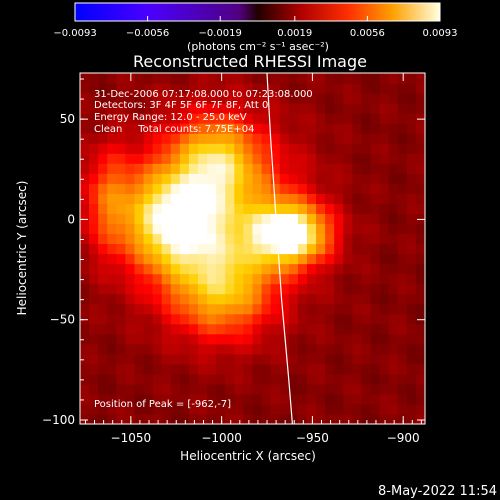 This screenshot has height=500, width=500. I want to click on colorbar-tick-label: 0.0019, so click(294, 33).